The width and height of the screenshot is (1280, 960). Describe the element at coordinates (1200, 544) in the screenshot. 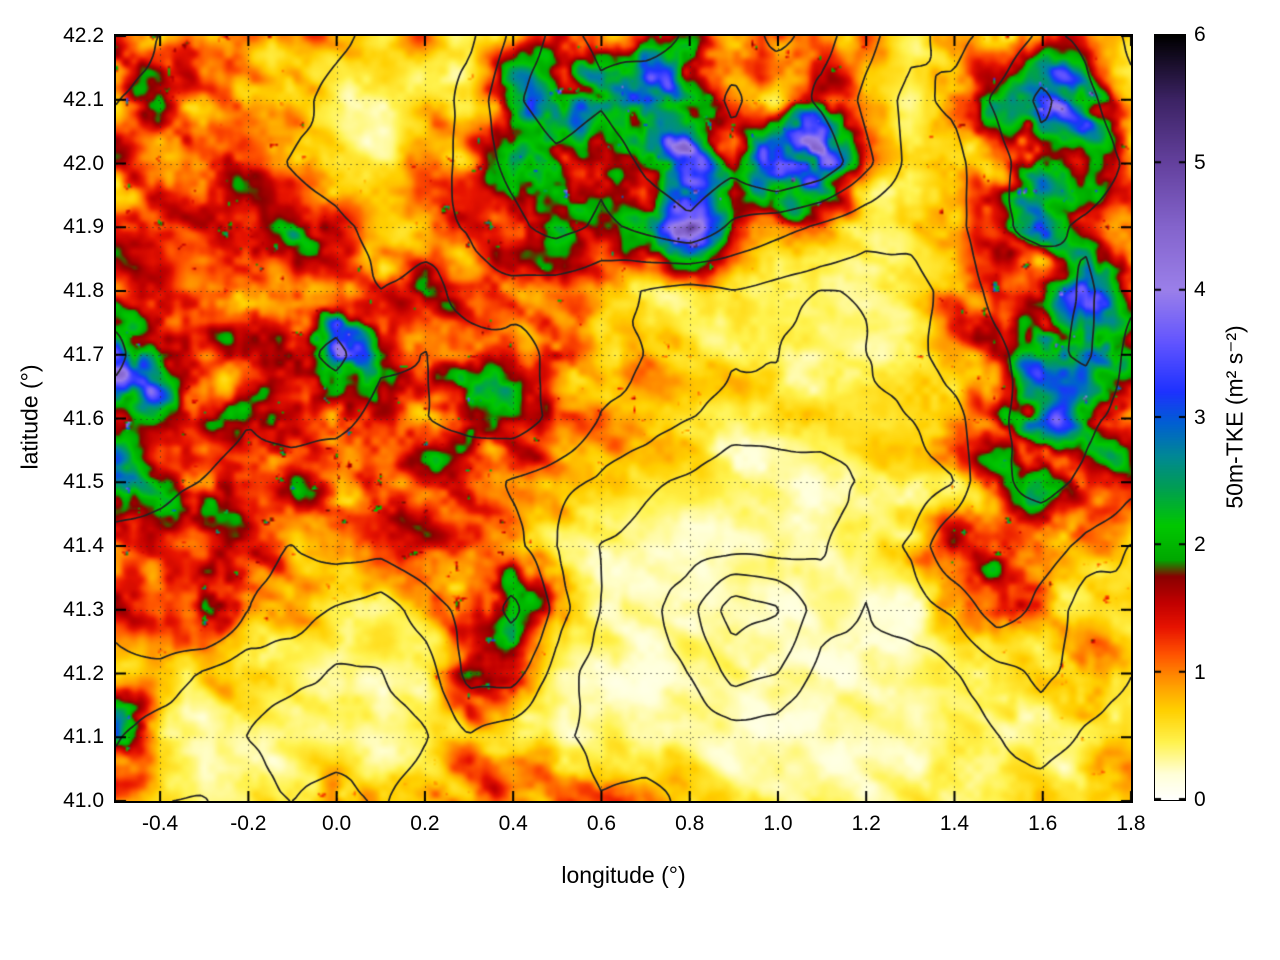

I see `colorbar-tick-label: 2` at that location.